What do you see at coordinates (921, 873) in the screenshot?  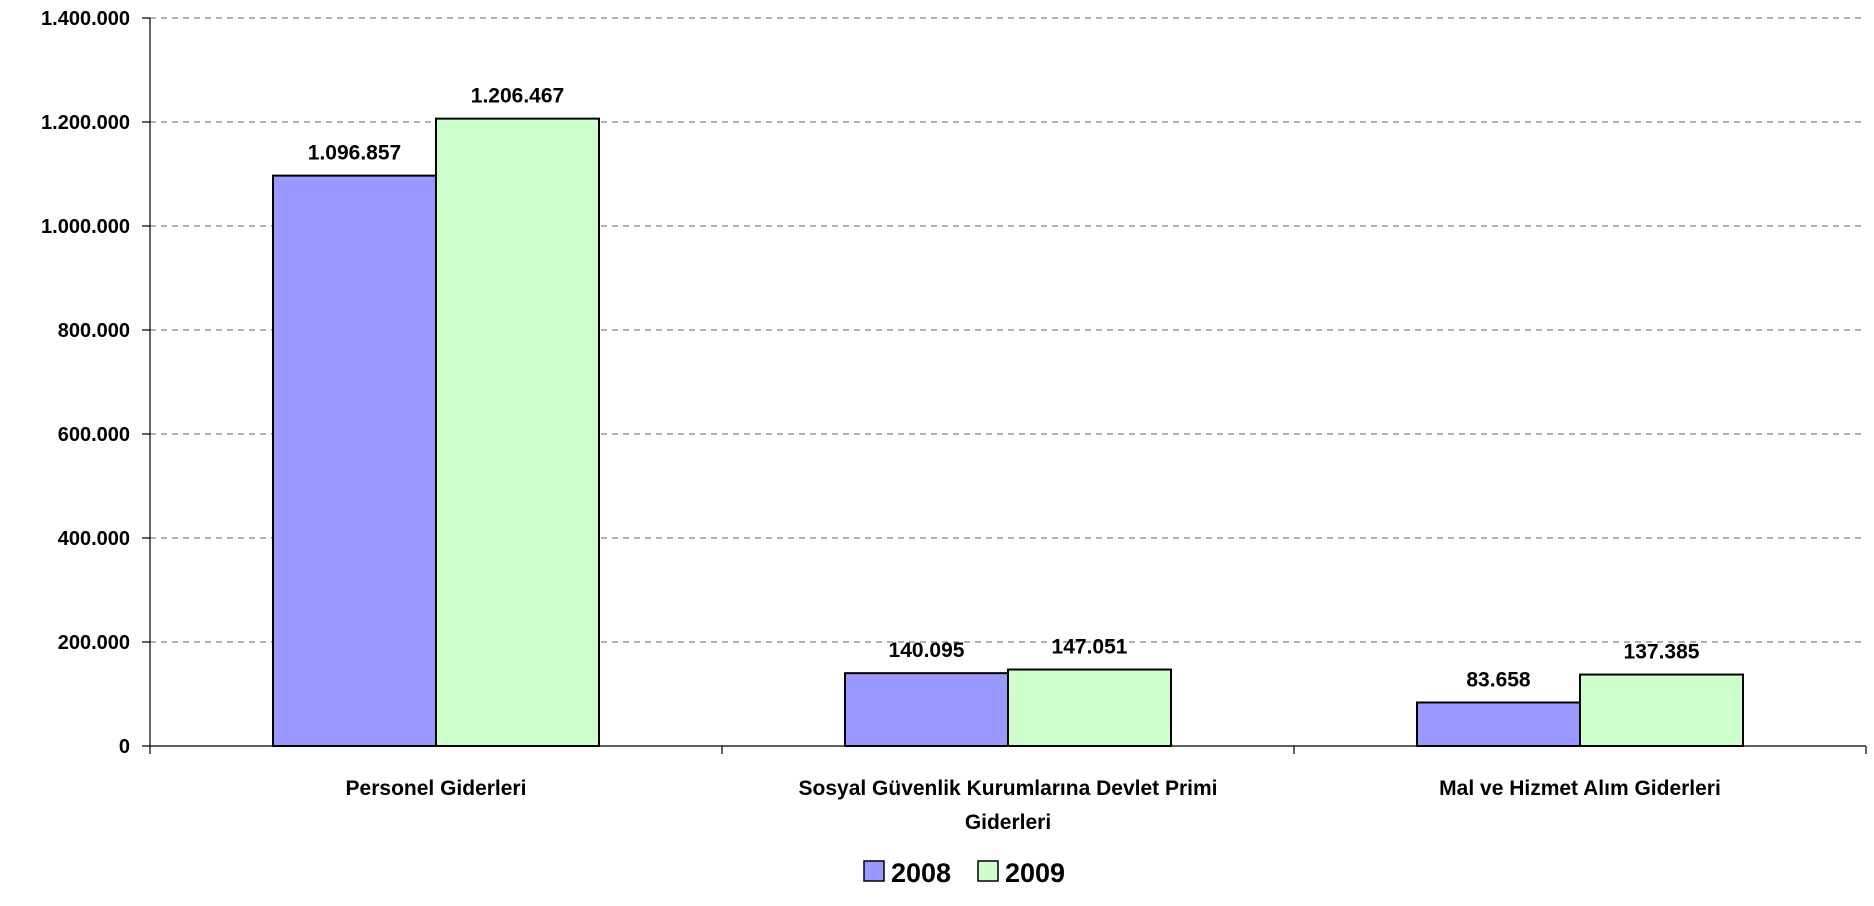 I see `legend-label-2008: 2008` at bounding box center [921, 873].